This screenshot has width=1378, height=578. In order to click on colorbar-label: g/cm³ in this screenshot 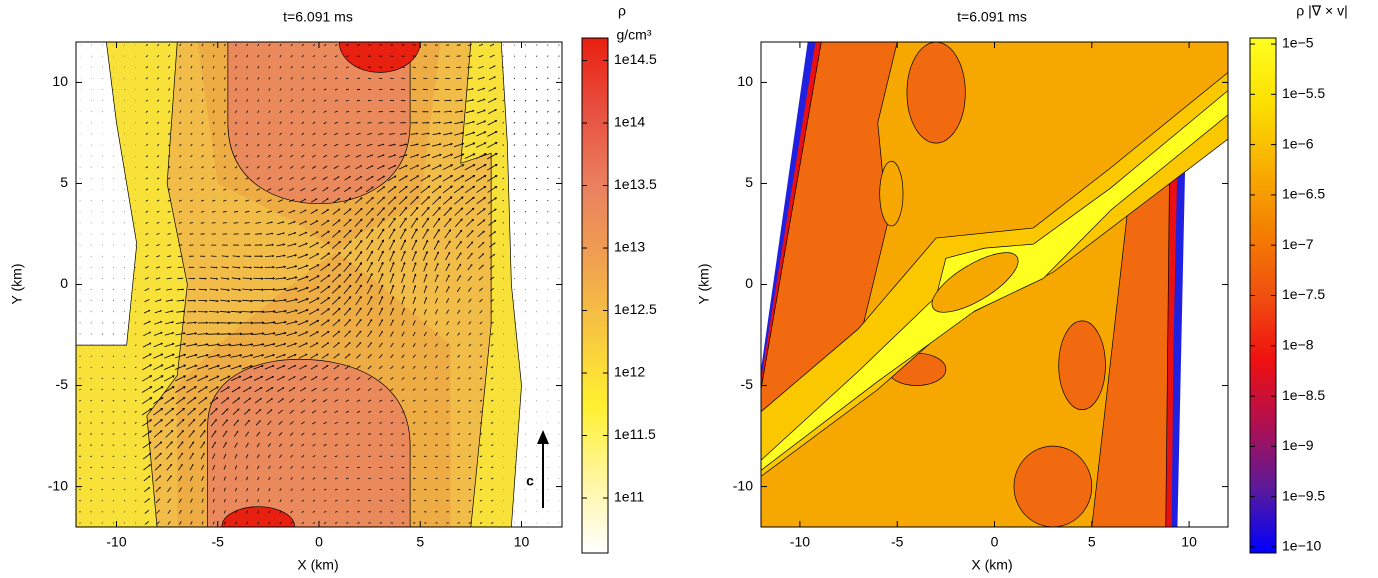, I will do `click(634, 35)`.